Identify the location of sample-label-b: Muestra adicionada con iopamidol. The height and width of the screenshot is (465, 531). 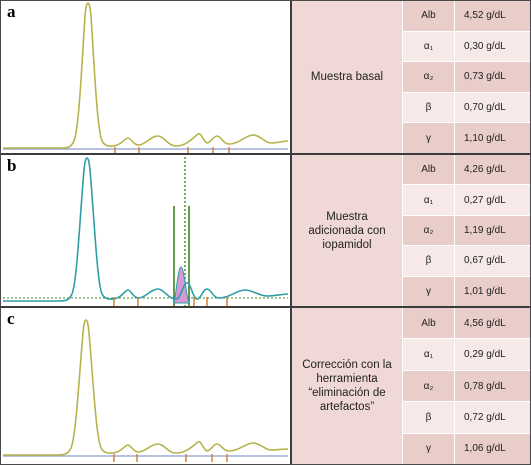
(347, 230).